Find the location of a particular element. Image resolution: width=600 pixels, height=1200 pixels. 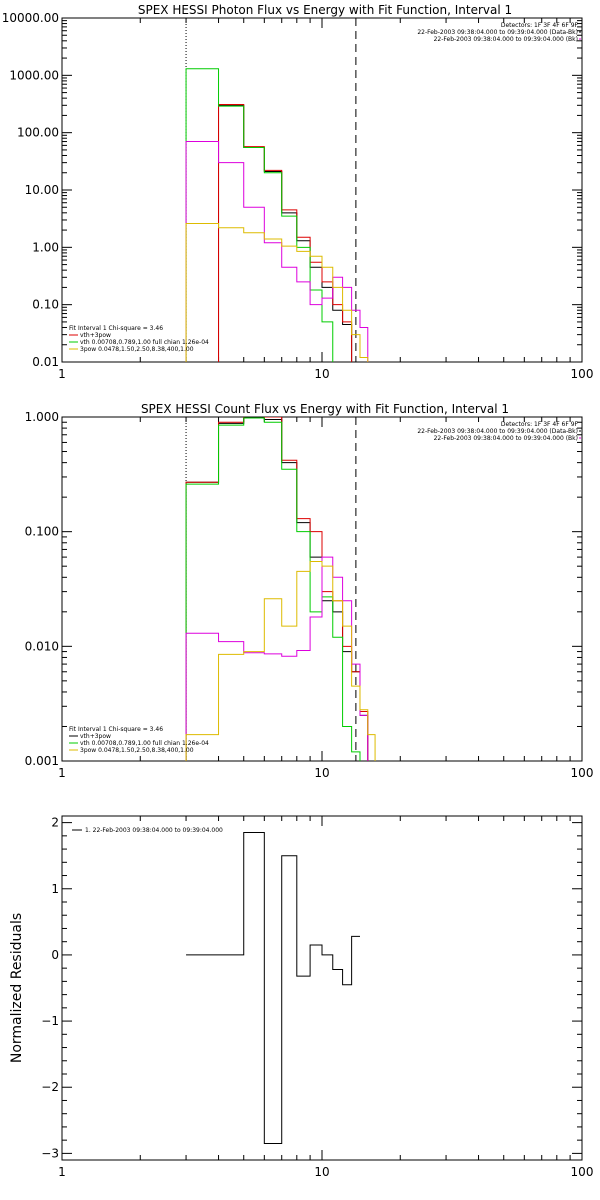

y-tick-label: 0 is located at coordinates (55, 955).